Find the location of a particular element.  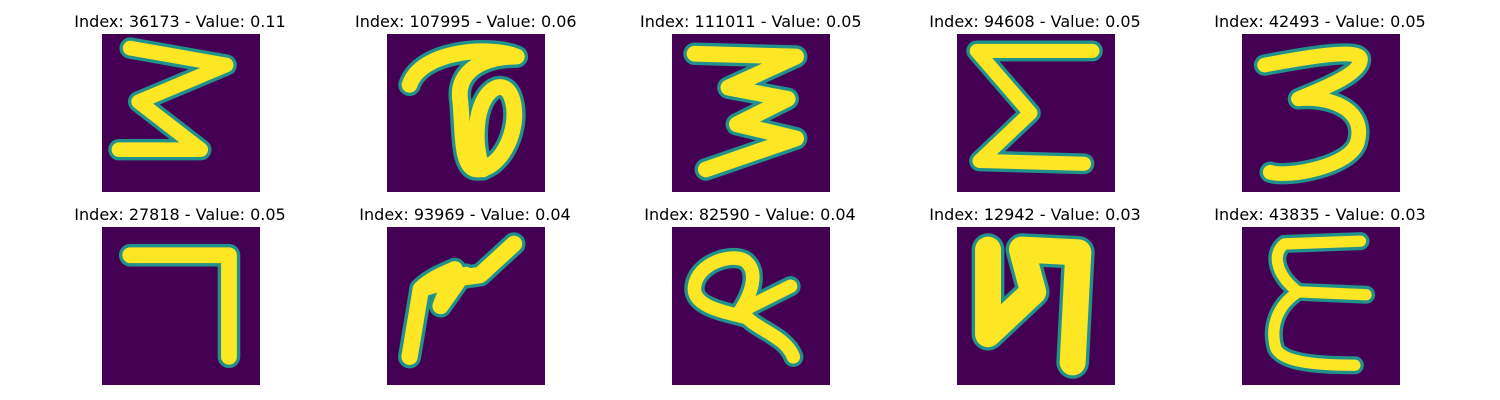

image-panel: Index: 27818 - Value: 0.05 is located at coordinates (180, 295).